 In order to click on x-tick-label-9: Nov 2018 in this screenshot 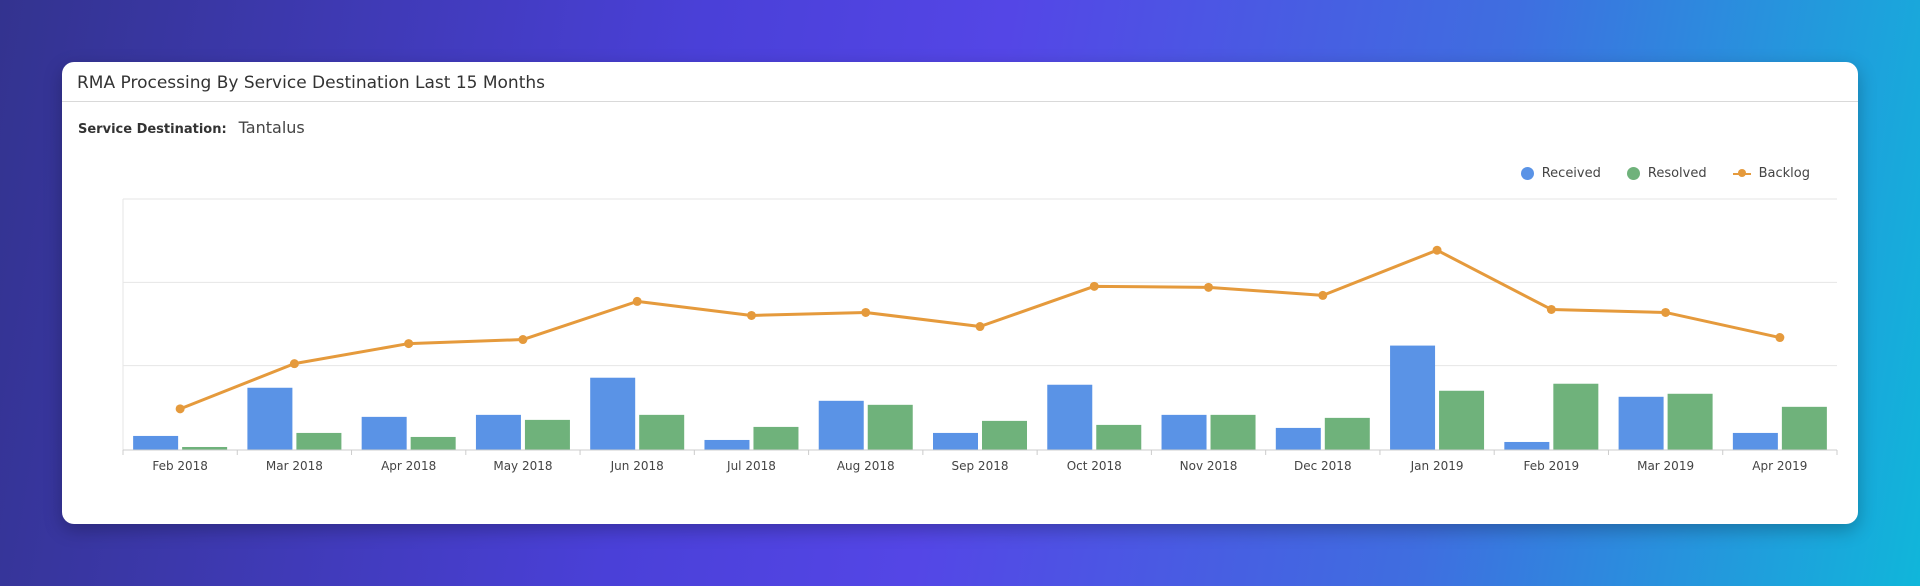, I will do `click(1209, 466)`.